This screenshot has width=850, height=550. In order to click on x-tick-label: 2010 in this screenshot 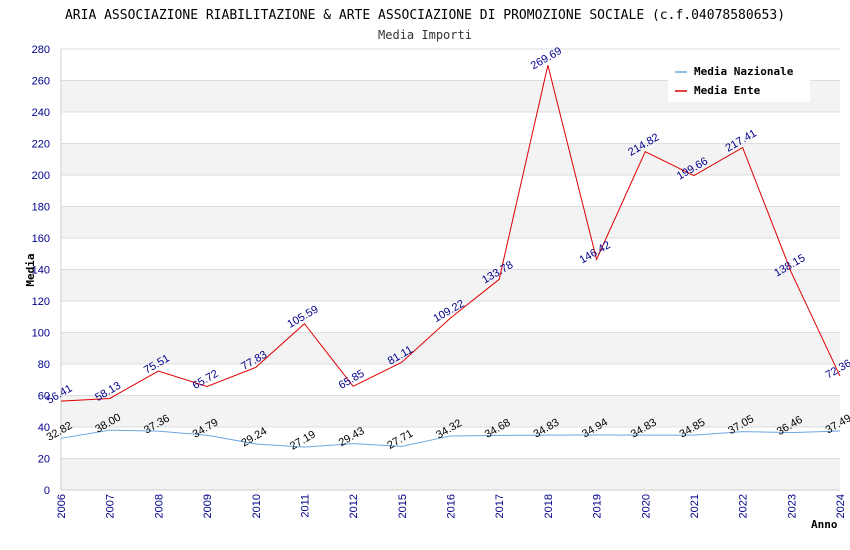, I will do `click(257, 506)`.